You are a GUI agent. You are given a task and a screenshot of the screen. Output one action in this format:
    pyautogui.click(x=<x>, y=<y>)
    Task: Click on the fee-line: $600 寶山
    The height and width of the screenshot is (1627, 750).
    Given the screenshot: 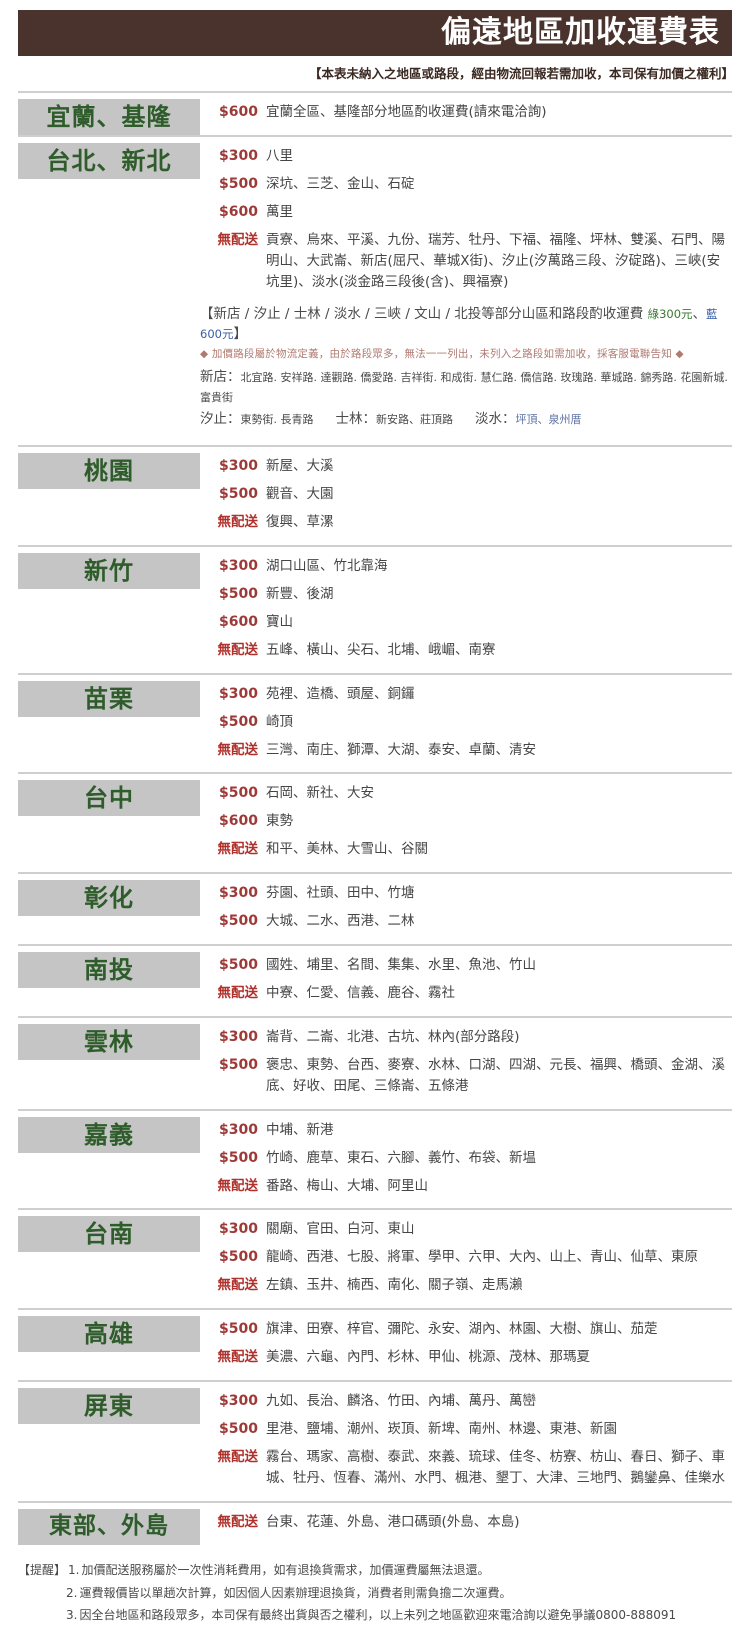 What is the action you would take?
    pyautogui.click(x=464, y=622)
    